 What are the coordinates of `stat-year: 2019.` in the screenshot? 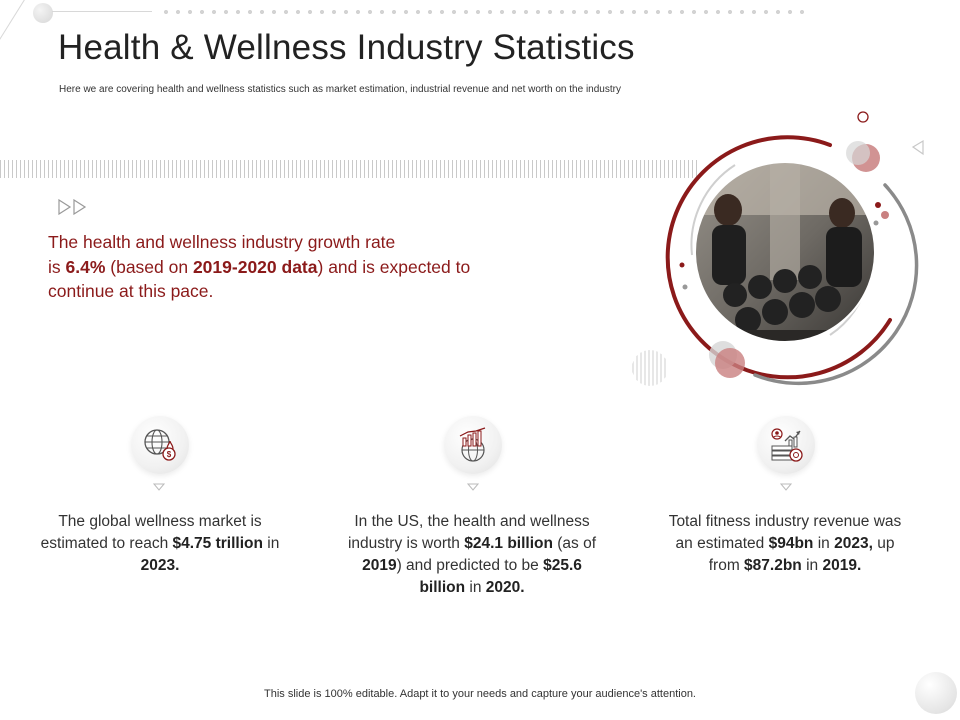 It's located at (842, 565).